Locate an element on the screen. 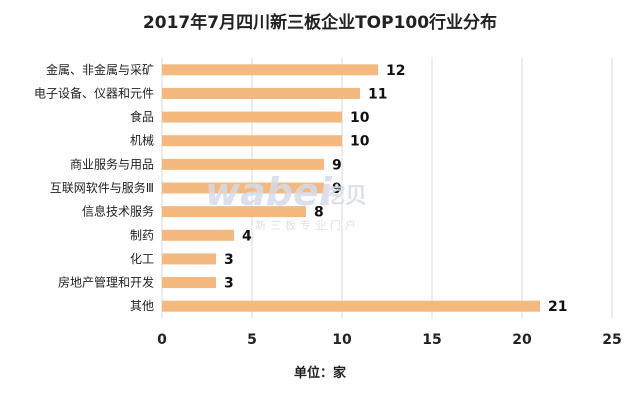 The width and height of the screenshot is (640, 400). wabei-watermark-logo: wabei 挖贝 新三板专业门户 is located at coordinates (286, 201).